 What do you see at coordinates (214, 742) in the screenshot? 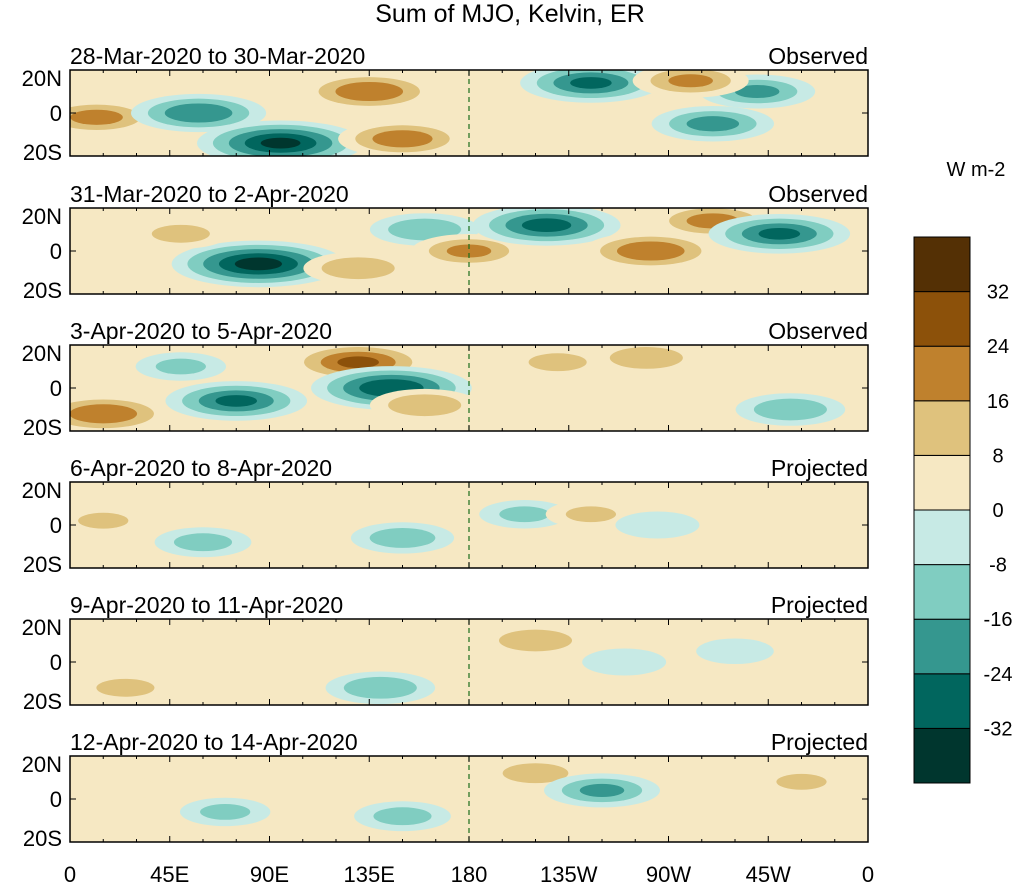
I see `panel-date-range: 12-Apr-2020 to 14-Apr-2020` at bounding box center [214, 742].